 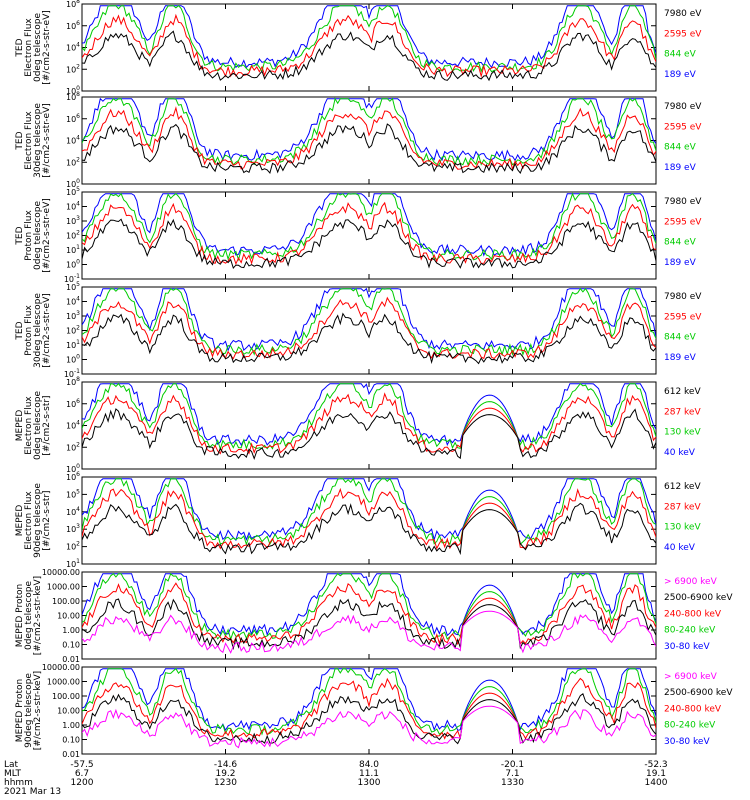 I want to click on y-tick-label: 10.00, so click(x=68, y=616).